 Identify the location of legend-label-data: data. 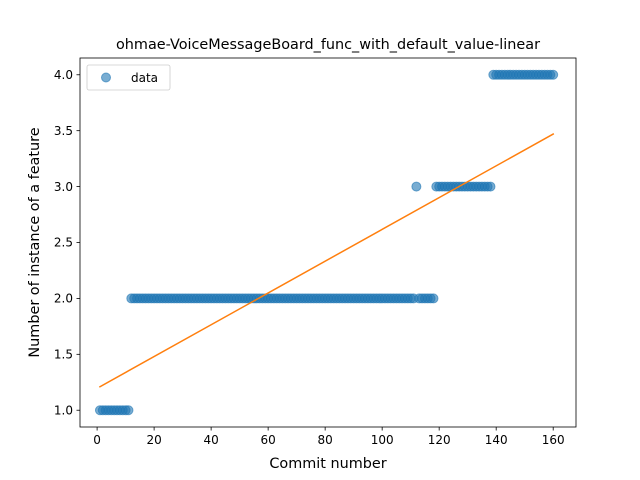
(144, 78).